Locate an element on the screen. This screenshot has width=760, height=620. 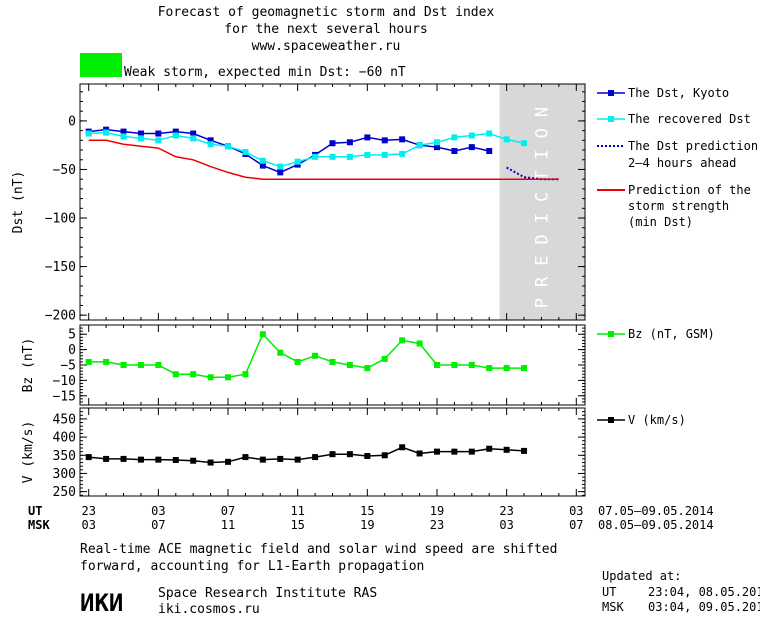
y-tick-label: 350 is located at coordinates (64, 456).